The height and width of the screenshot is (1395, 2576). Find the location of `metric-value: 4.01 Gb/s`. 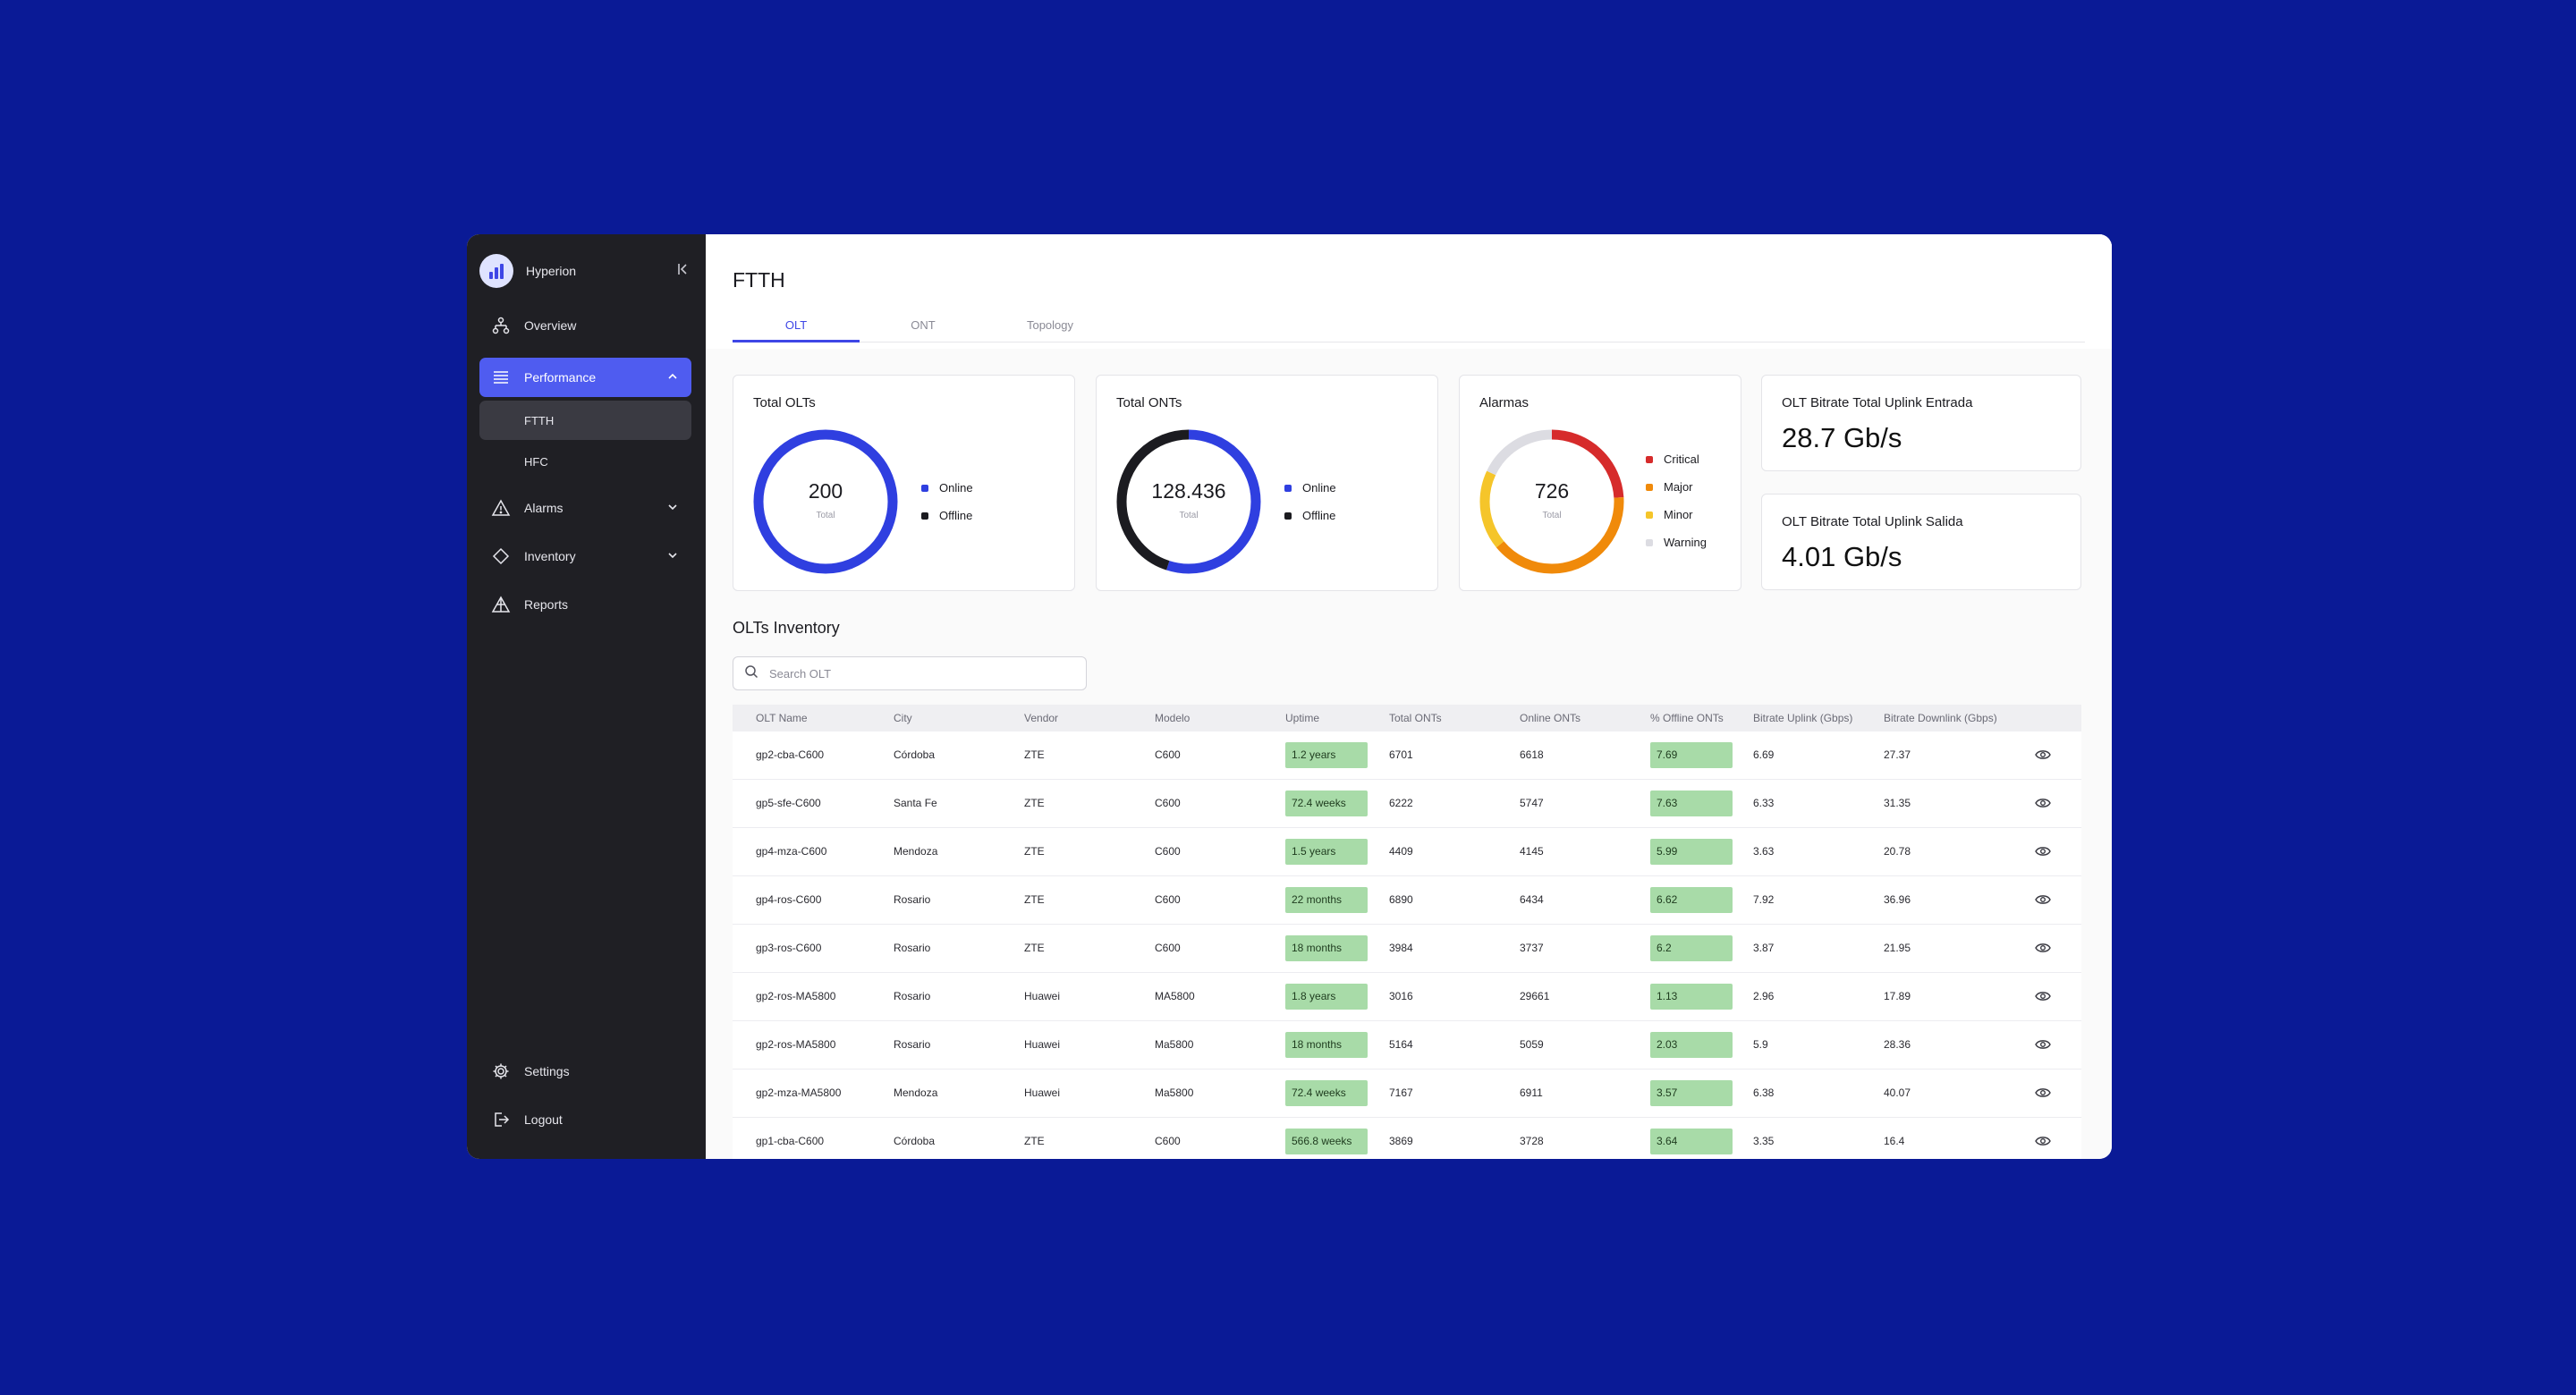

metric-value: 4.01 Gb/s is located at coordinates (1842, 556).